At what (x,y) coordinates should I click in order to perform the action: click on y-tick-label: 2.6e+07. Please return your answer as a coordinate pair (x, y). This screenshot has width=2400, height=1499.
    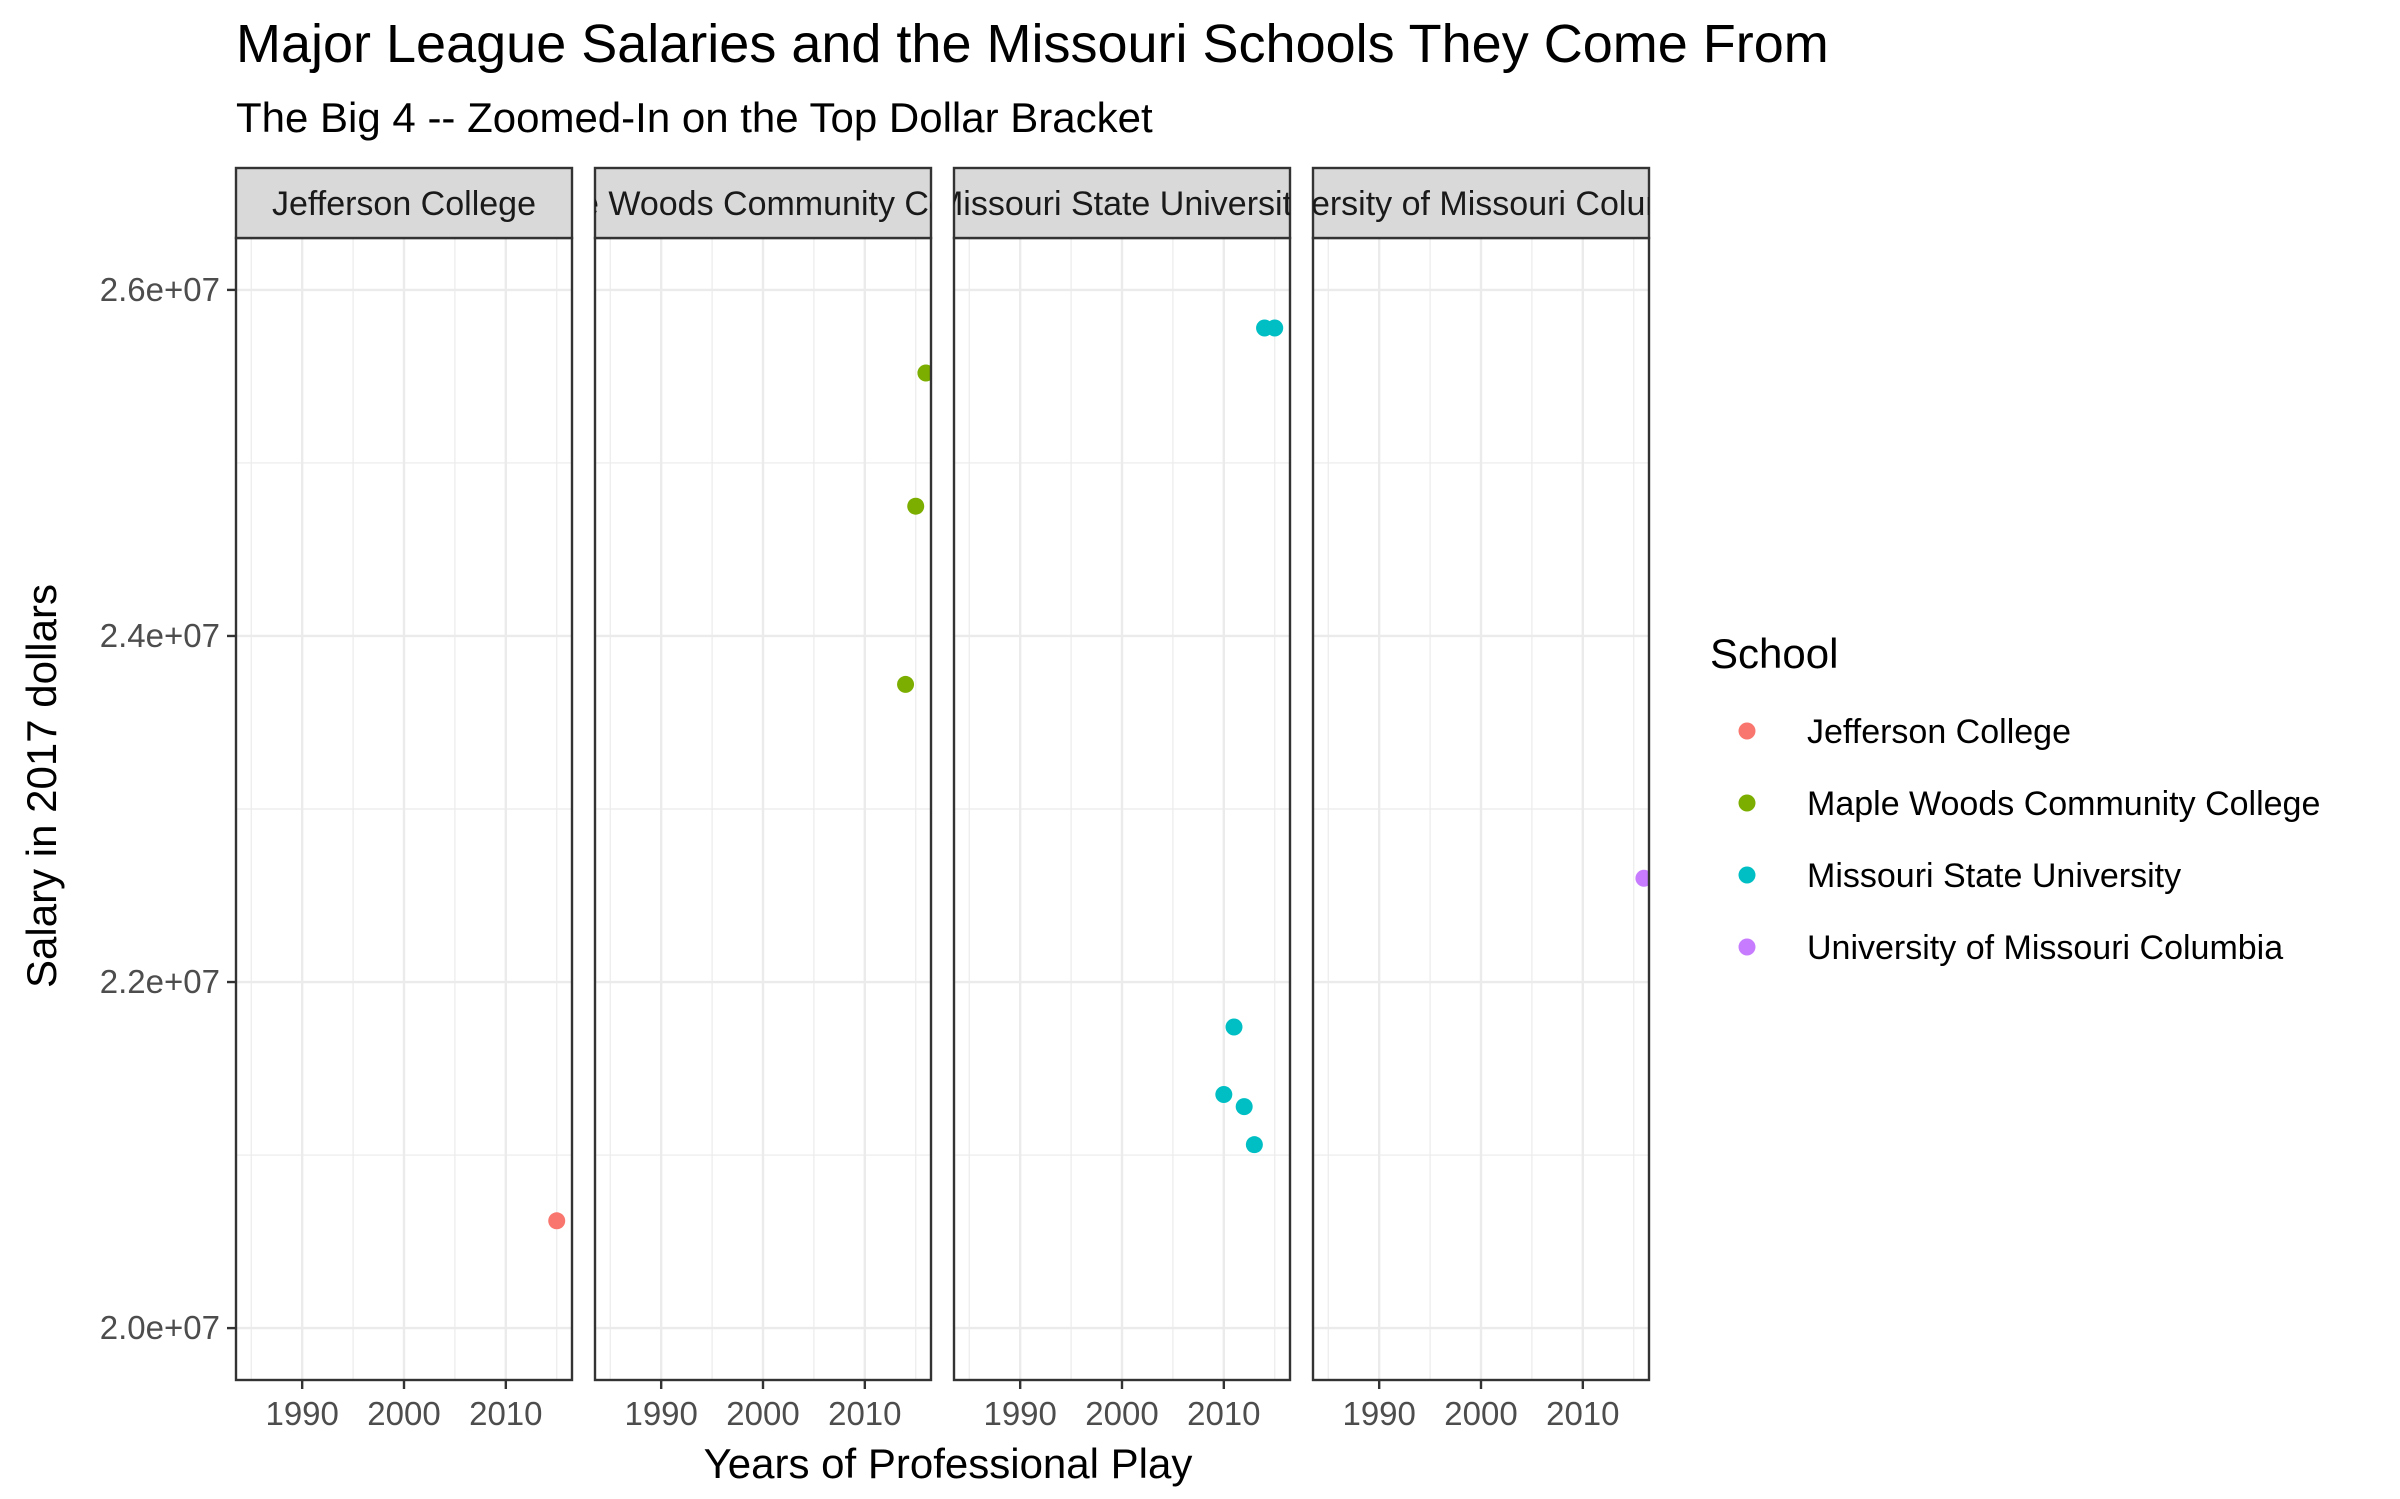
    Looking at the image, I should click on (160, 289).